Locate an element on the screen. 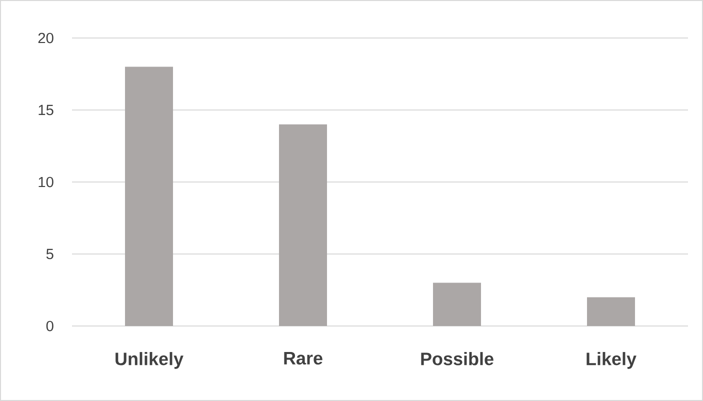 This screenshot has height=401, width=703. y-tick-label: 20 is located at coordinates (46, 38).